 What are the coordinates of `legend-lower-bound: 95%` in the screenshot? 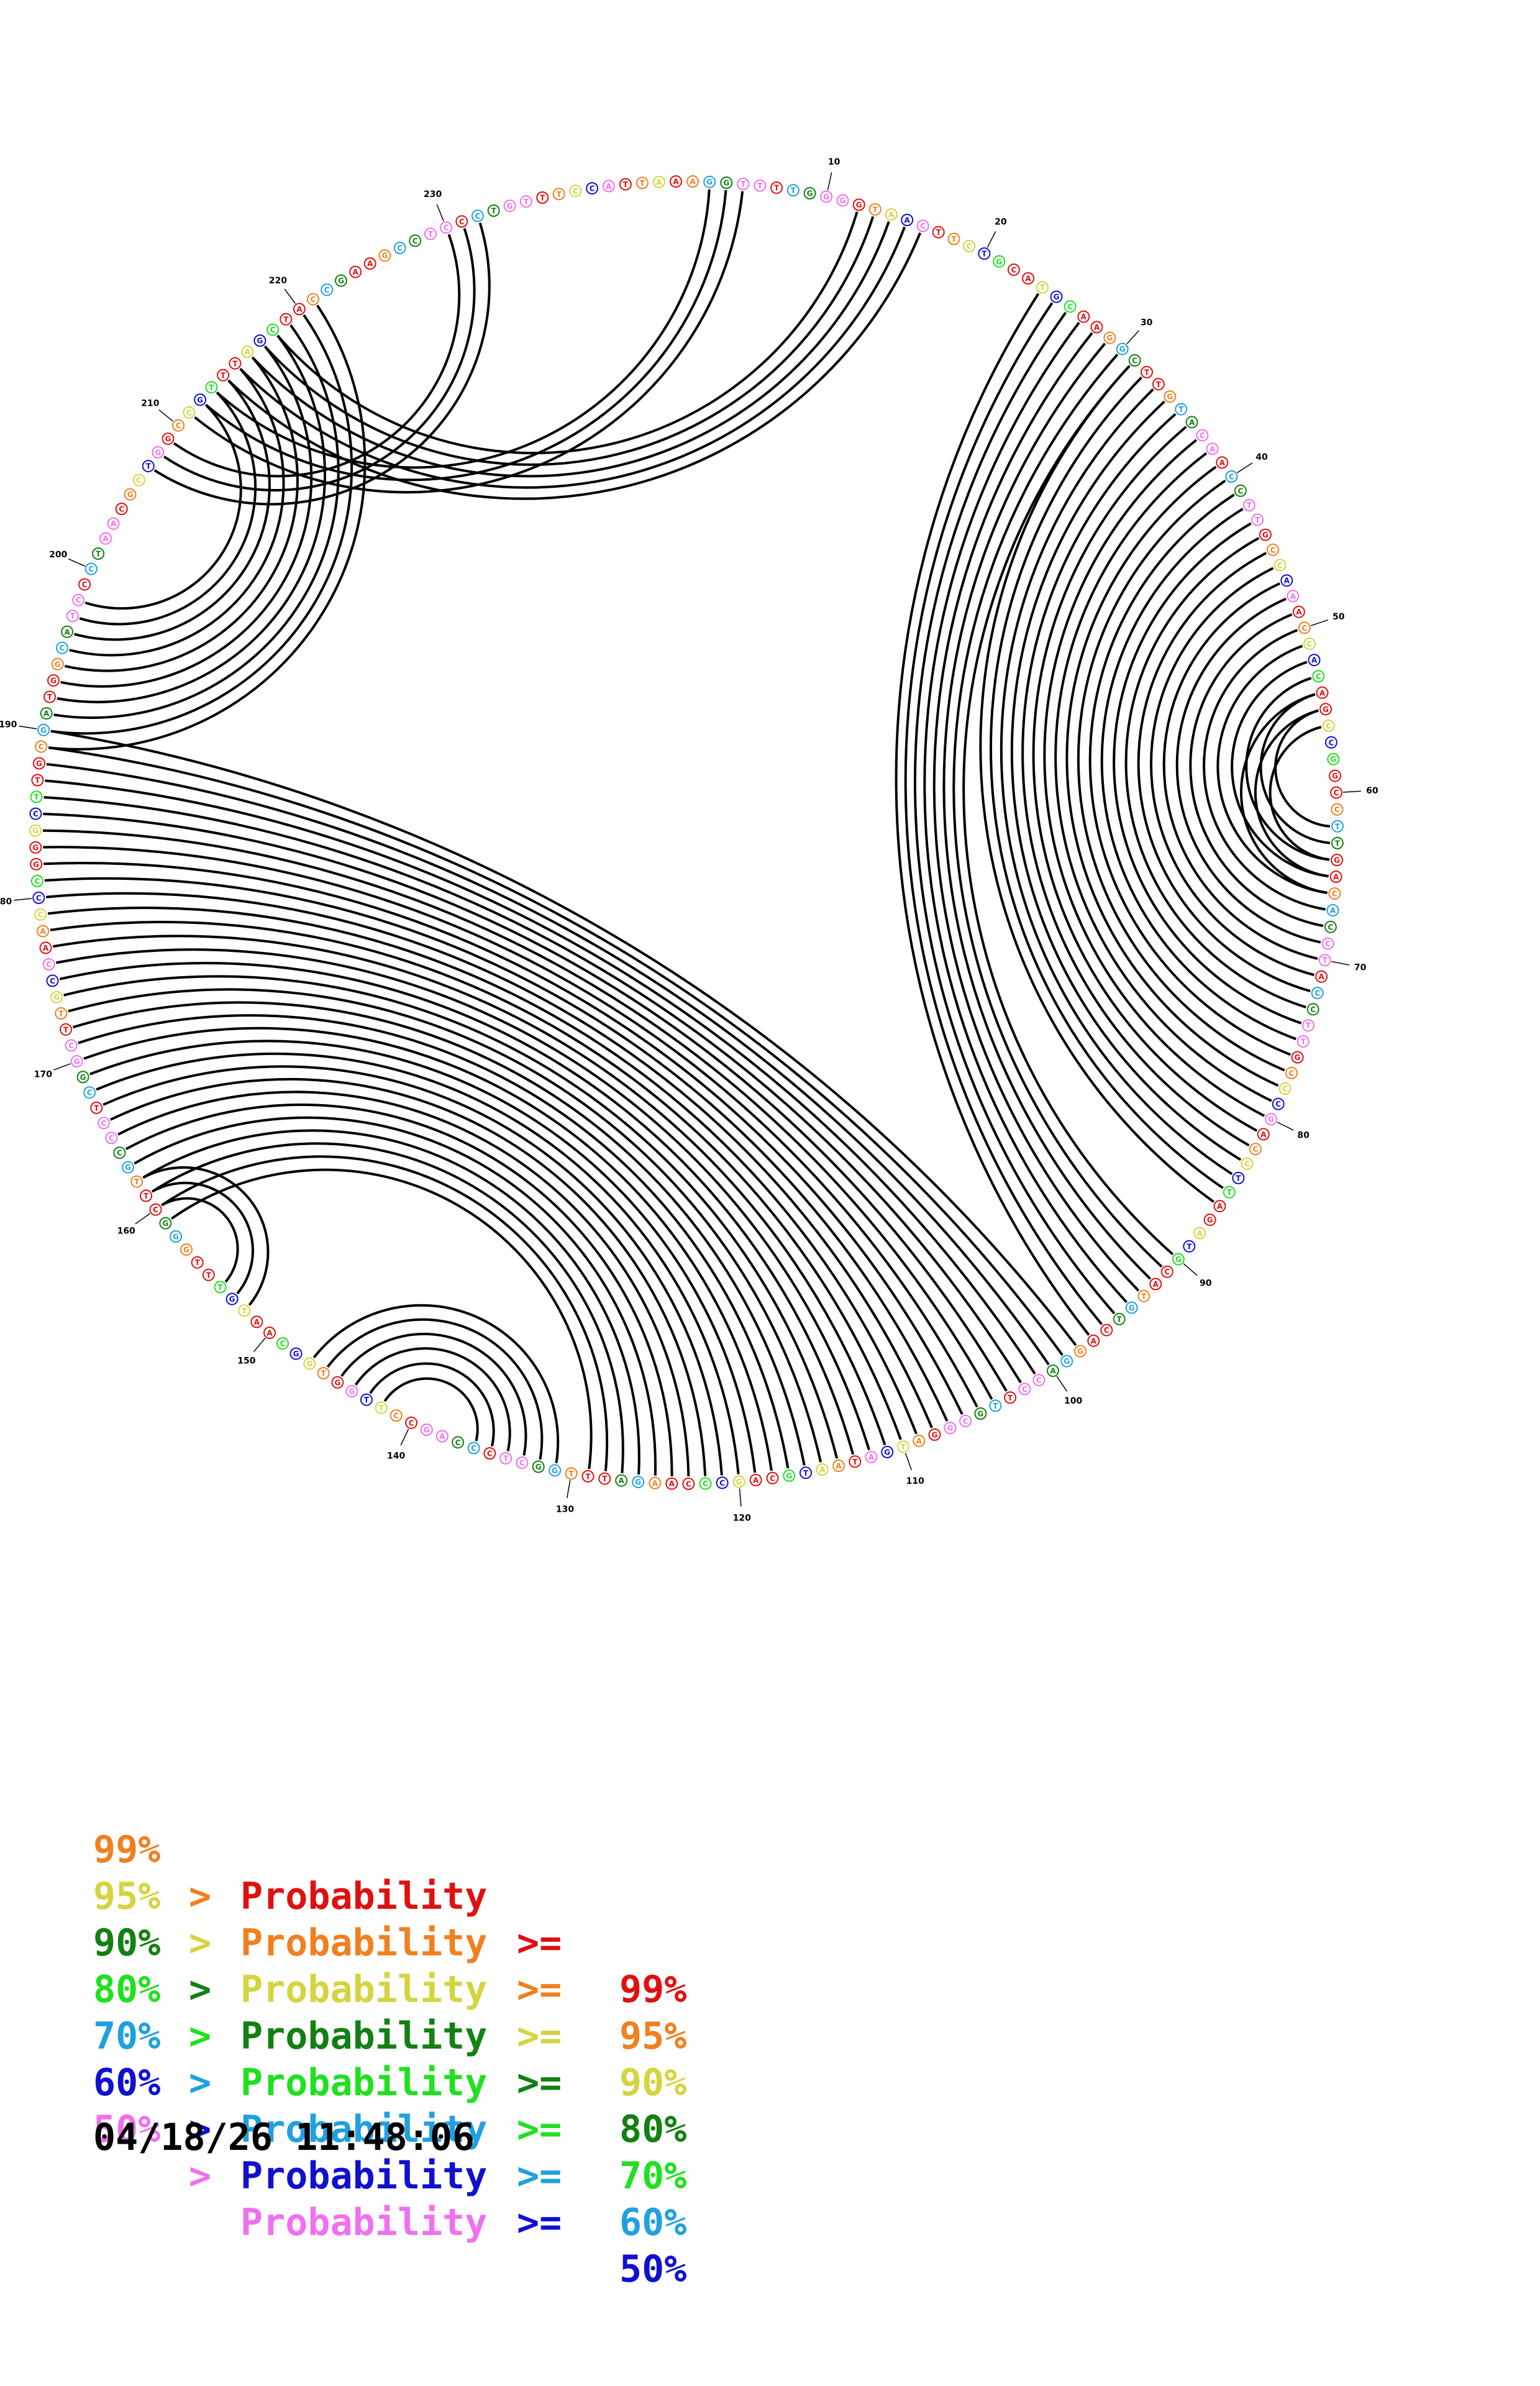 It's located at (127, 1896).